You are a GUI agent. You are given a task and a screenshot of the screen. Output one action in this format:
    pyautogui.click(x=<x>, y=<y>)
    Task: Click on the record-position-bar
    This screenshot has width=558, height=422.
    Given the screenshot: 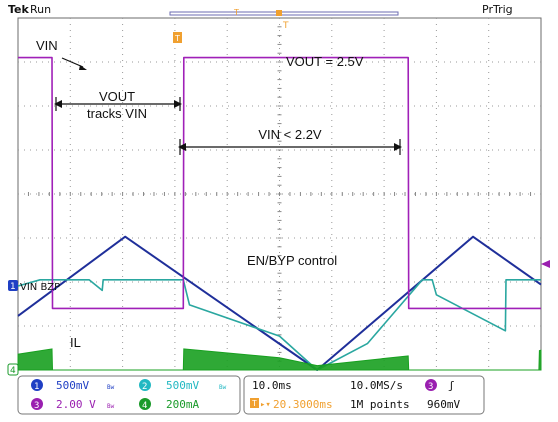 What is the action you would take?
    pyautogui.click(x=284, y=13)
    